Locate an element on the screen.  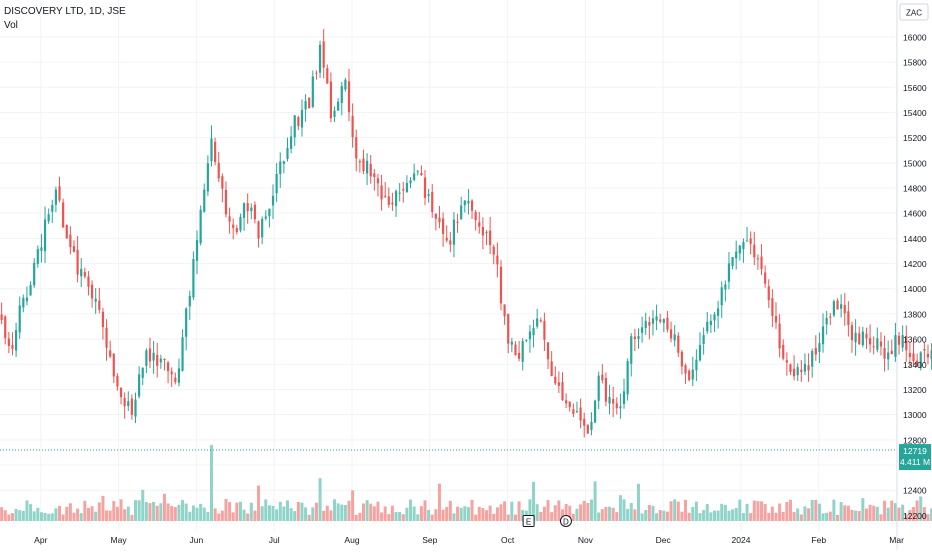
y-tick-label: 14000 is located at coordinates (915, 289).